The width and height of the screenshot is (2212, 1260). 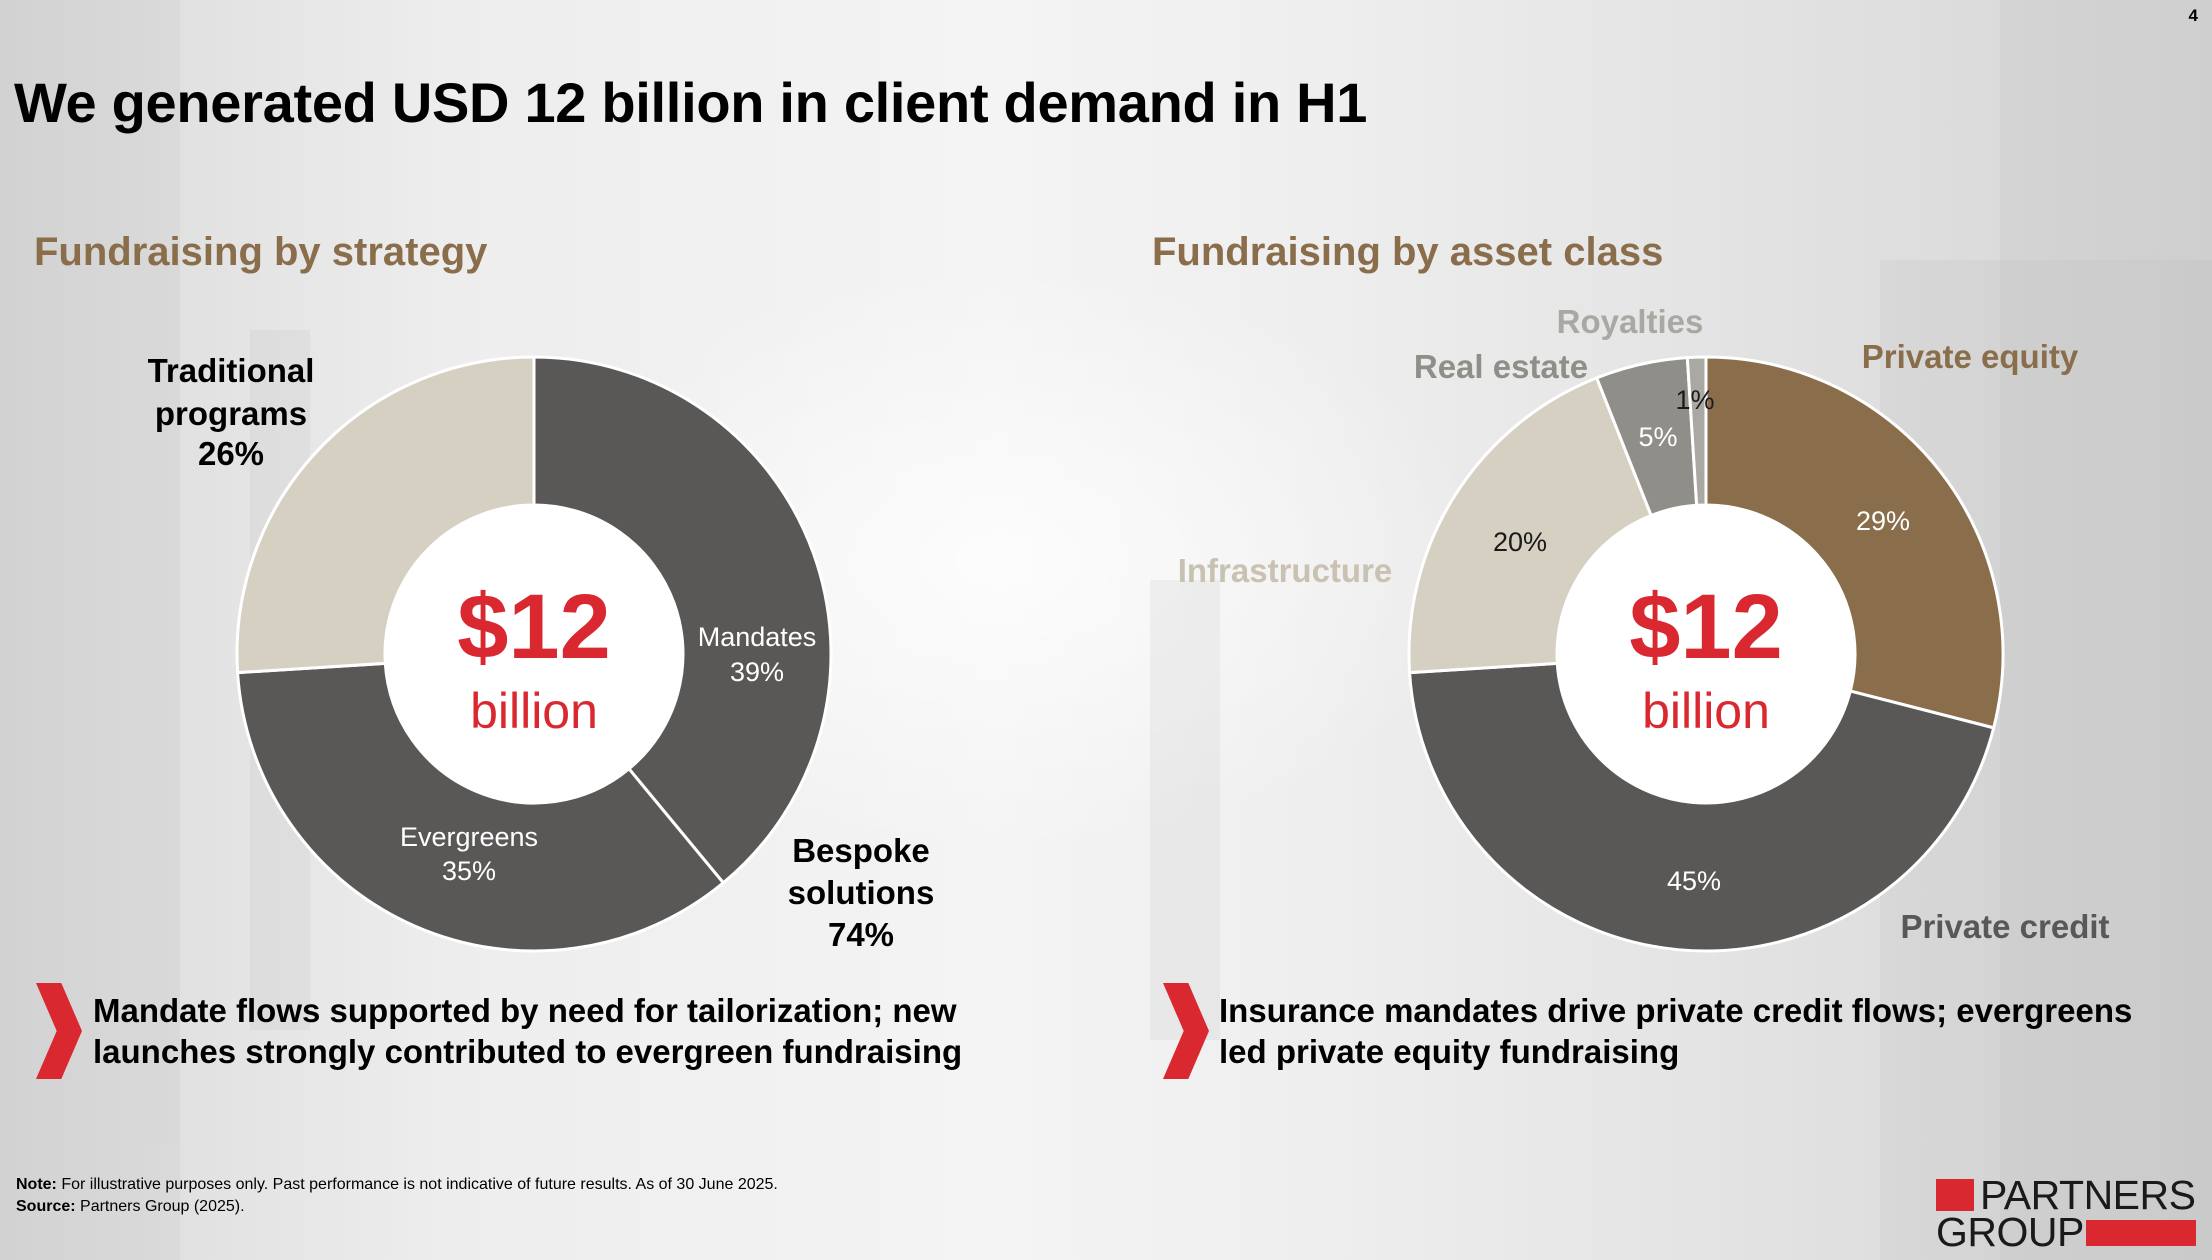 What do you see at coordinates (1408, 252) in the screenshot?
I see `right-section-title: Fundraising by asset class` at bounding box center [1408, 252].